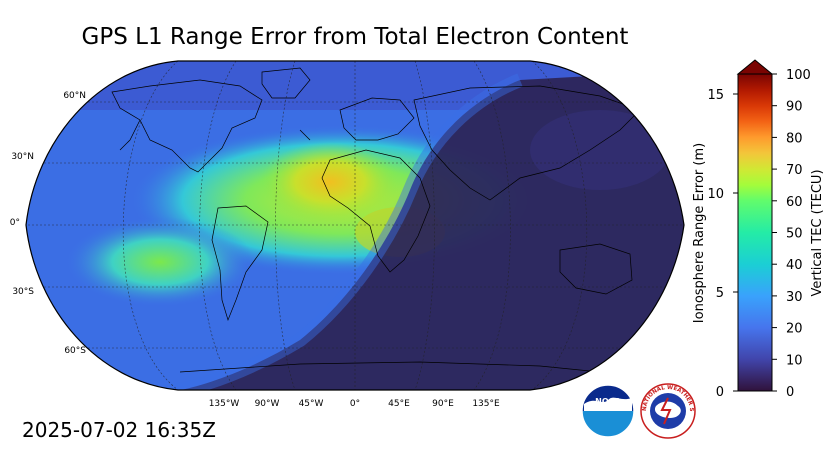 This screenshot has height=468, width=832. I want to click on north-america, so click(187, 126).